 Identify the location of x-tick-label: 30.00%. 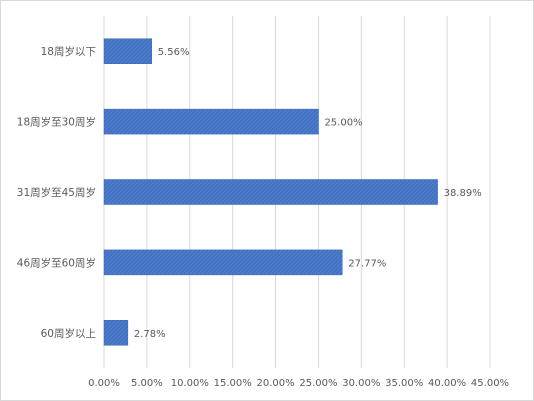
(361, 383).